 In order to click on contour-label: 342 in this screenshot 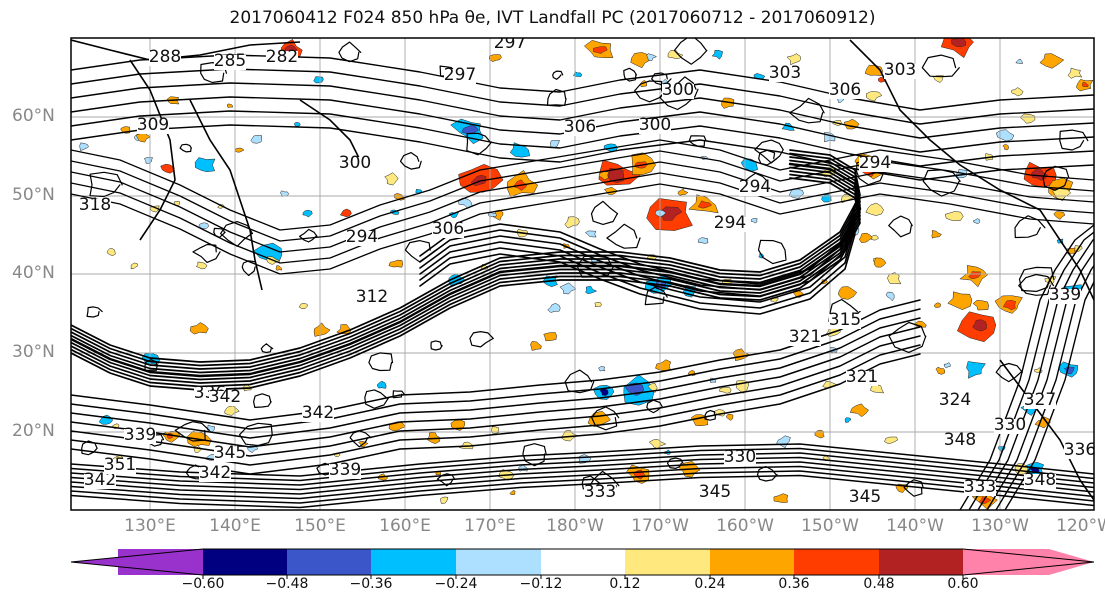, I will do `click(215, 473)`.